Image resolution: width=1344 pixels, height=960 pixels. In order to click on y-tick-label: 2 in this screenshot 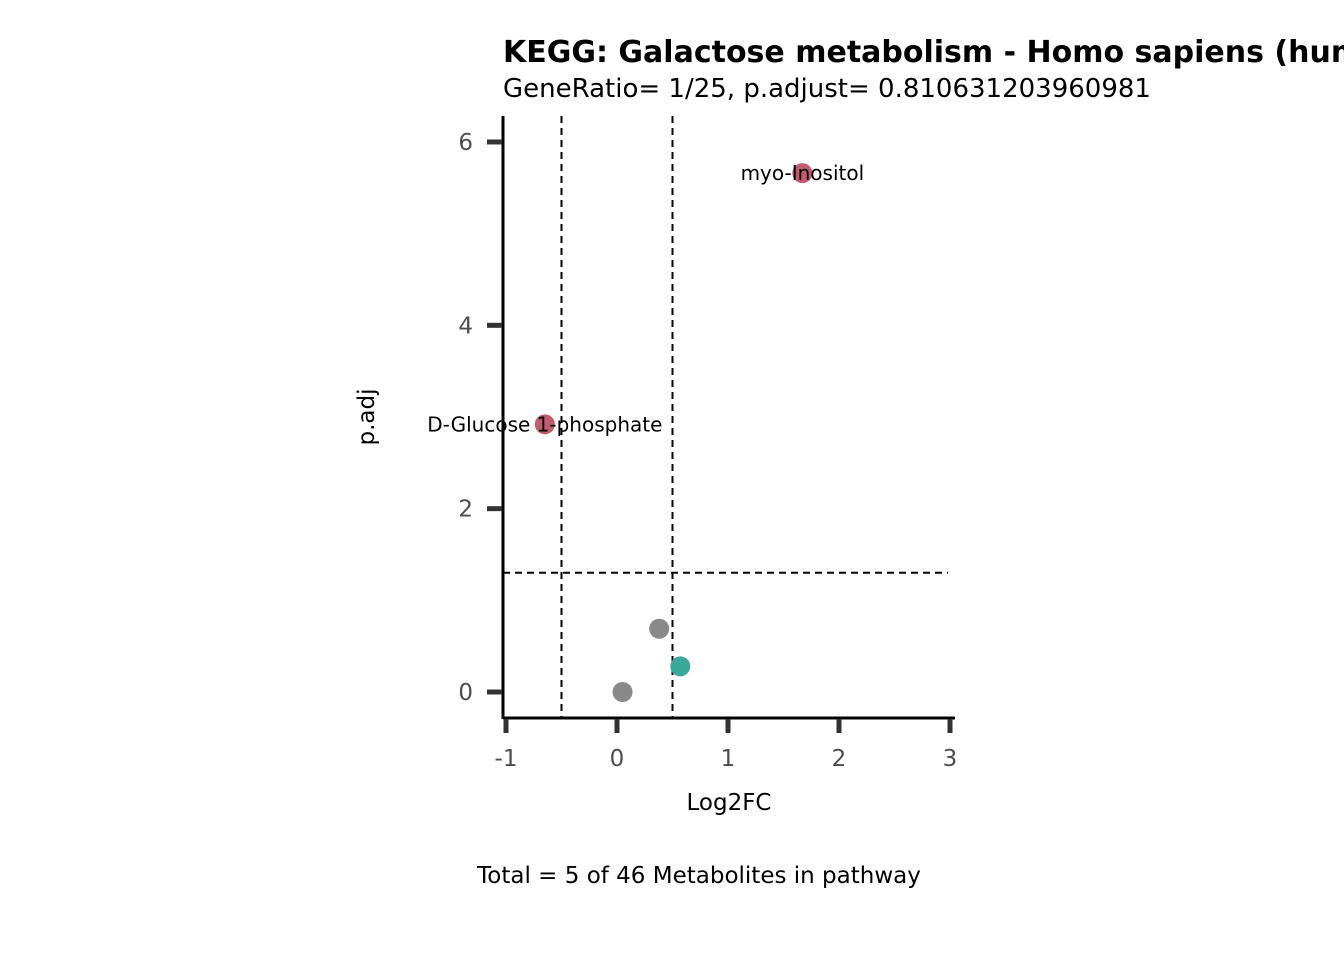, I will do `click(465, 510)`.